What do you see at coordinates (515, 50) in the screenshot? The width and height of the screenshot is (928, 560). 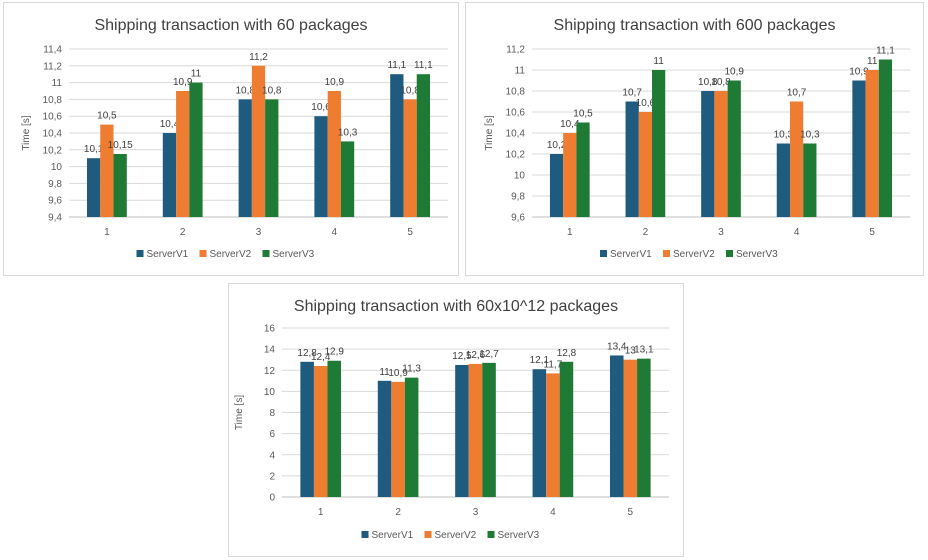 I see `y-tick-label: 11,2` at bounding box center [515, 50].